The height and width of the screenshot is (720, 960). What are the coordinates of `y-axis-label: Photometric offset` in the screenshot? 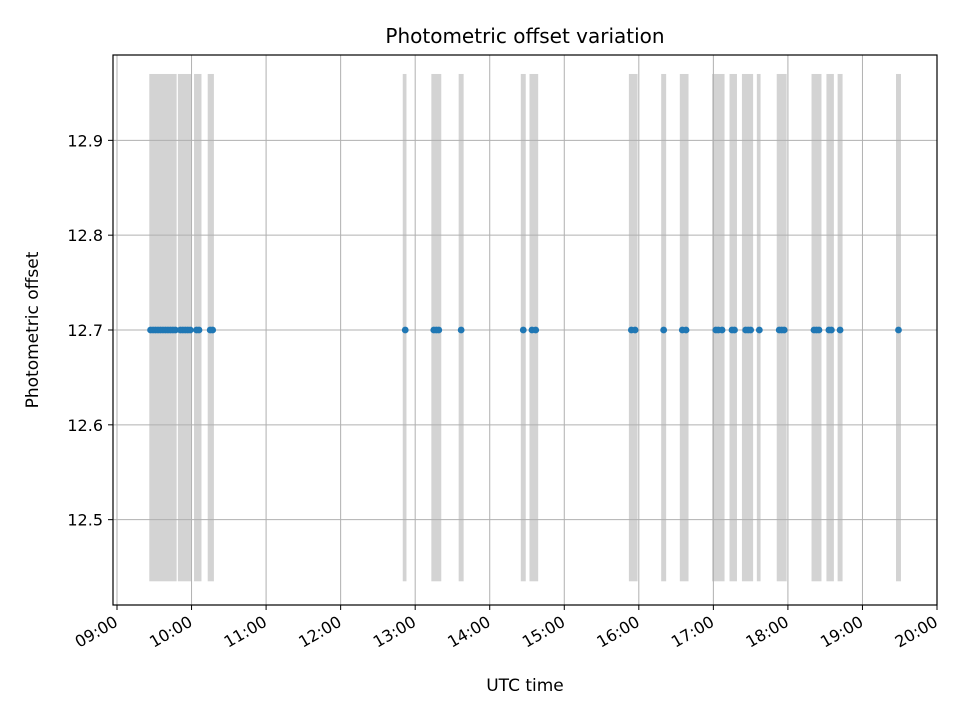 It's located at (33, 329).